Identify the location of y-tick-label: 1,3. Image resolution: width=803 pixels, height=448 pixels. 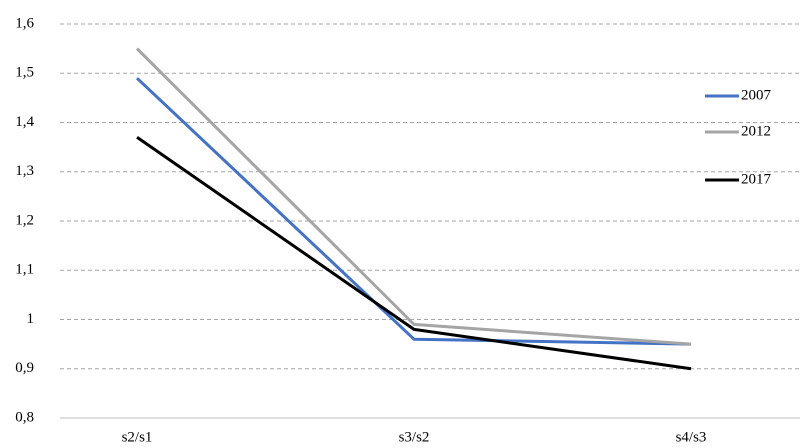
(24, 171).